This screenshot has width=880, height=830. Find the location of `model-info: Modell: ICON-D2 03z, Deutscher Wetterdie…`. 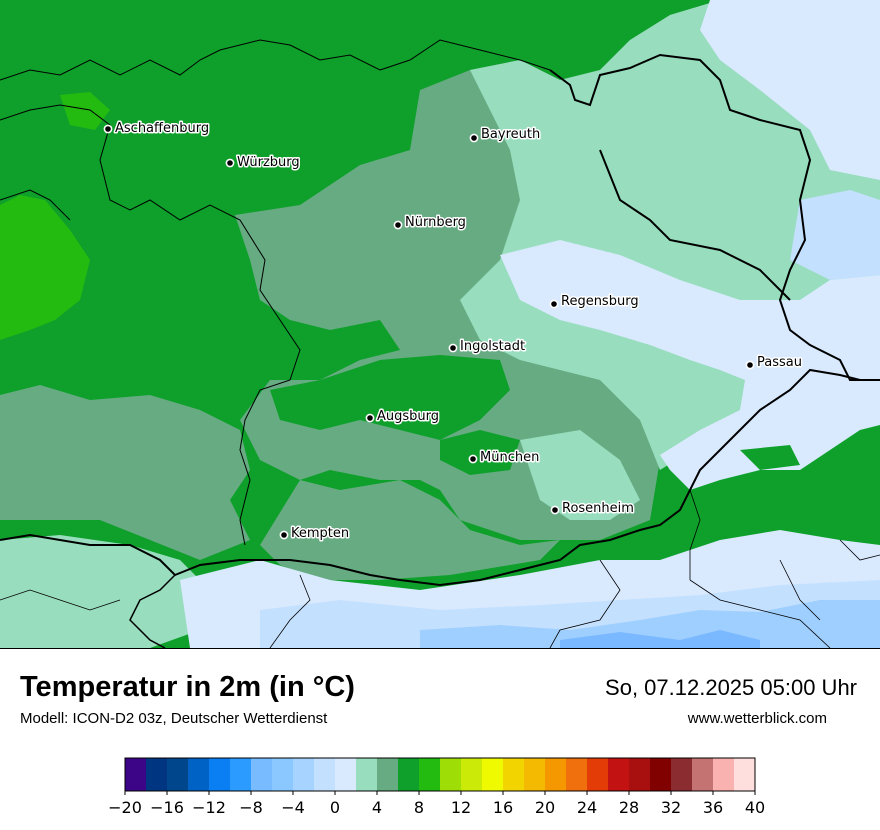

model-info: Modell: ICON-D2 03z, Deutscher Wetterdie… is located at coordinates (174, 718).